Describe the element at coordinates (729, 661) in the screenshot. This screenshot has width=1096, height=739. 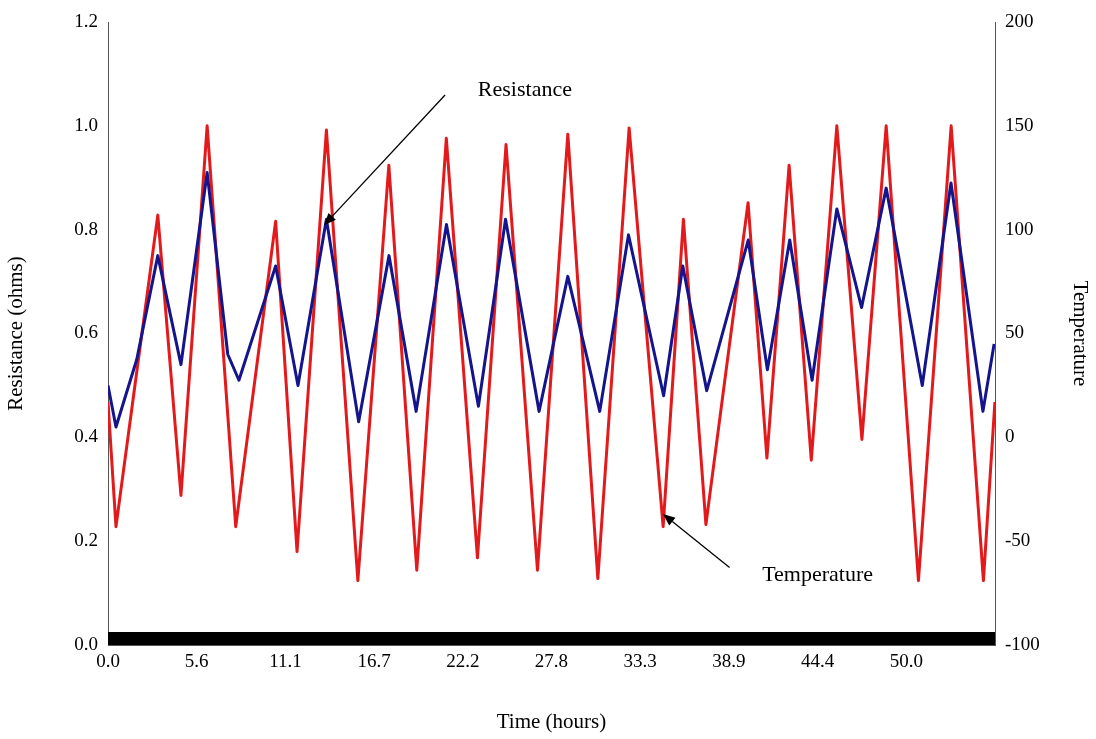
I see `x-tick-label: 38.9` at that location.